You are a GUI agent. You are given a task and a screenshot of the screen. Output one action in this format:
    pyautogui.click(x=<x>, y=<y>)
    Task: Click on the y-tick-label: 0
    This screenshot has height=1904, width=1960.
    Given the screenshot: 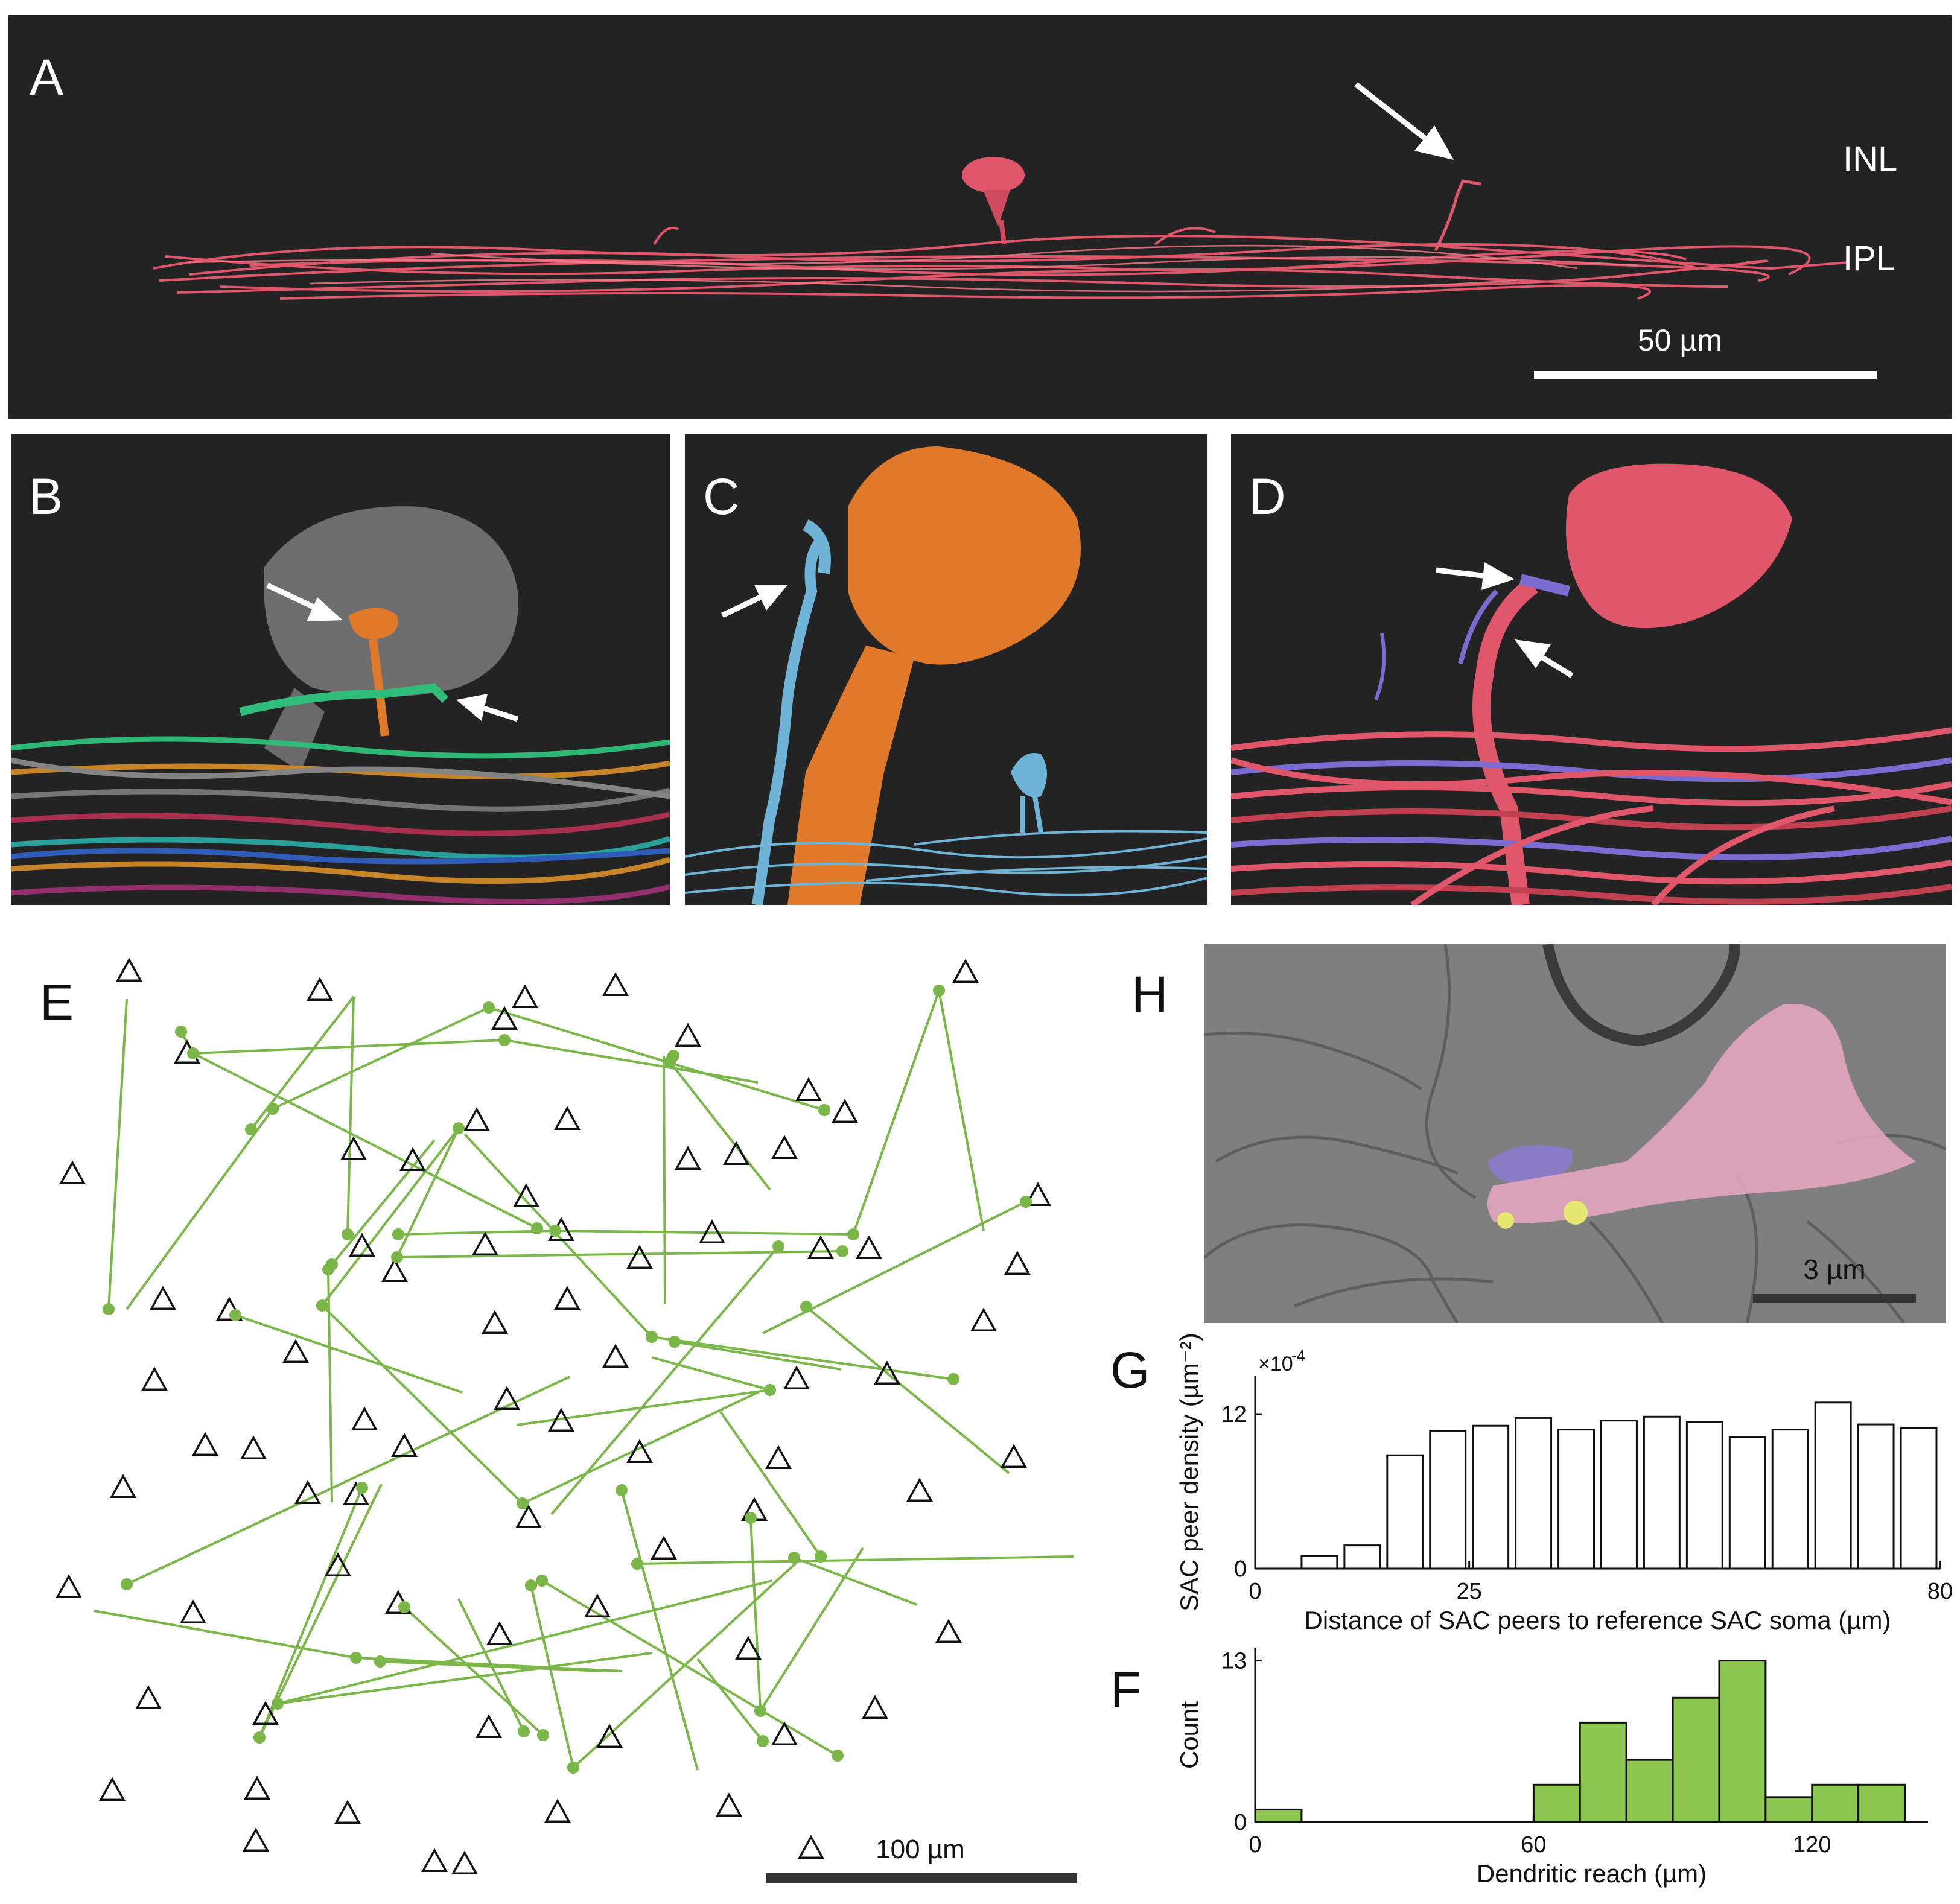 What is the action you would take?
    pyautogui.click(x=1240, y=1570)
    